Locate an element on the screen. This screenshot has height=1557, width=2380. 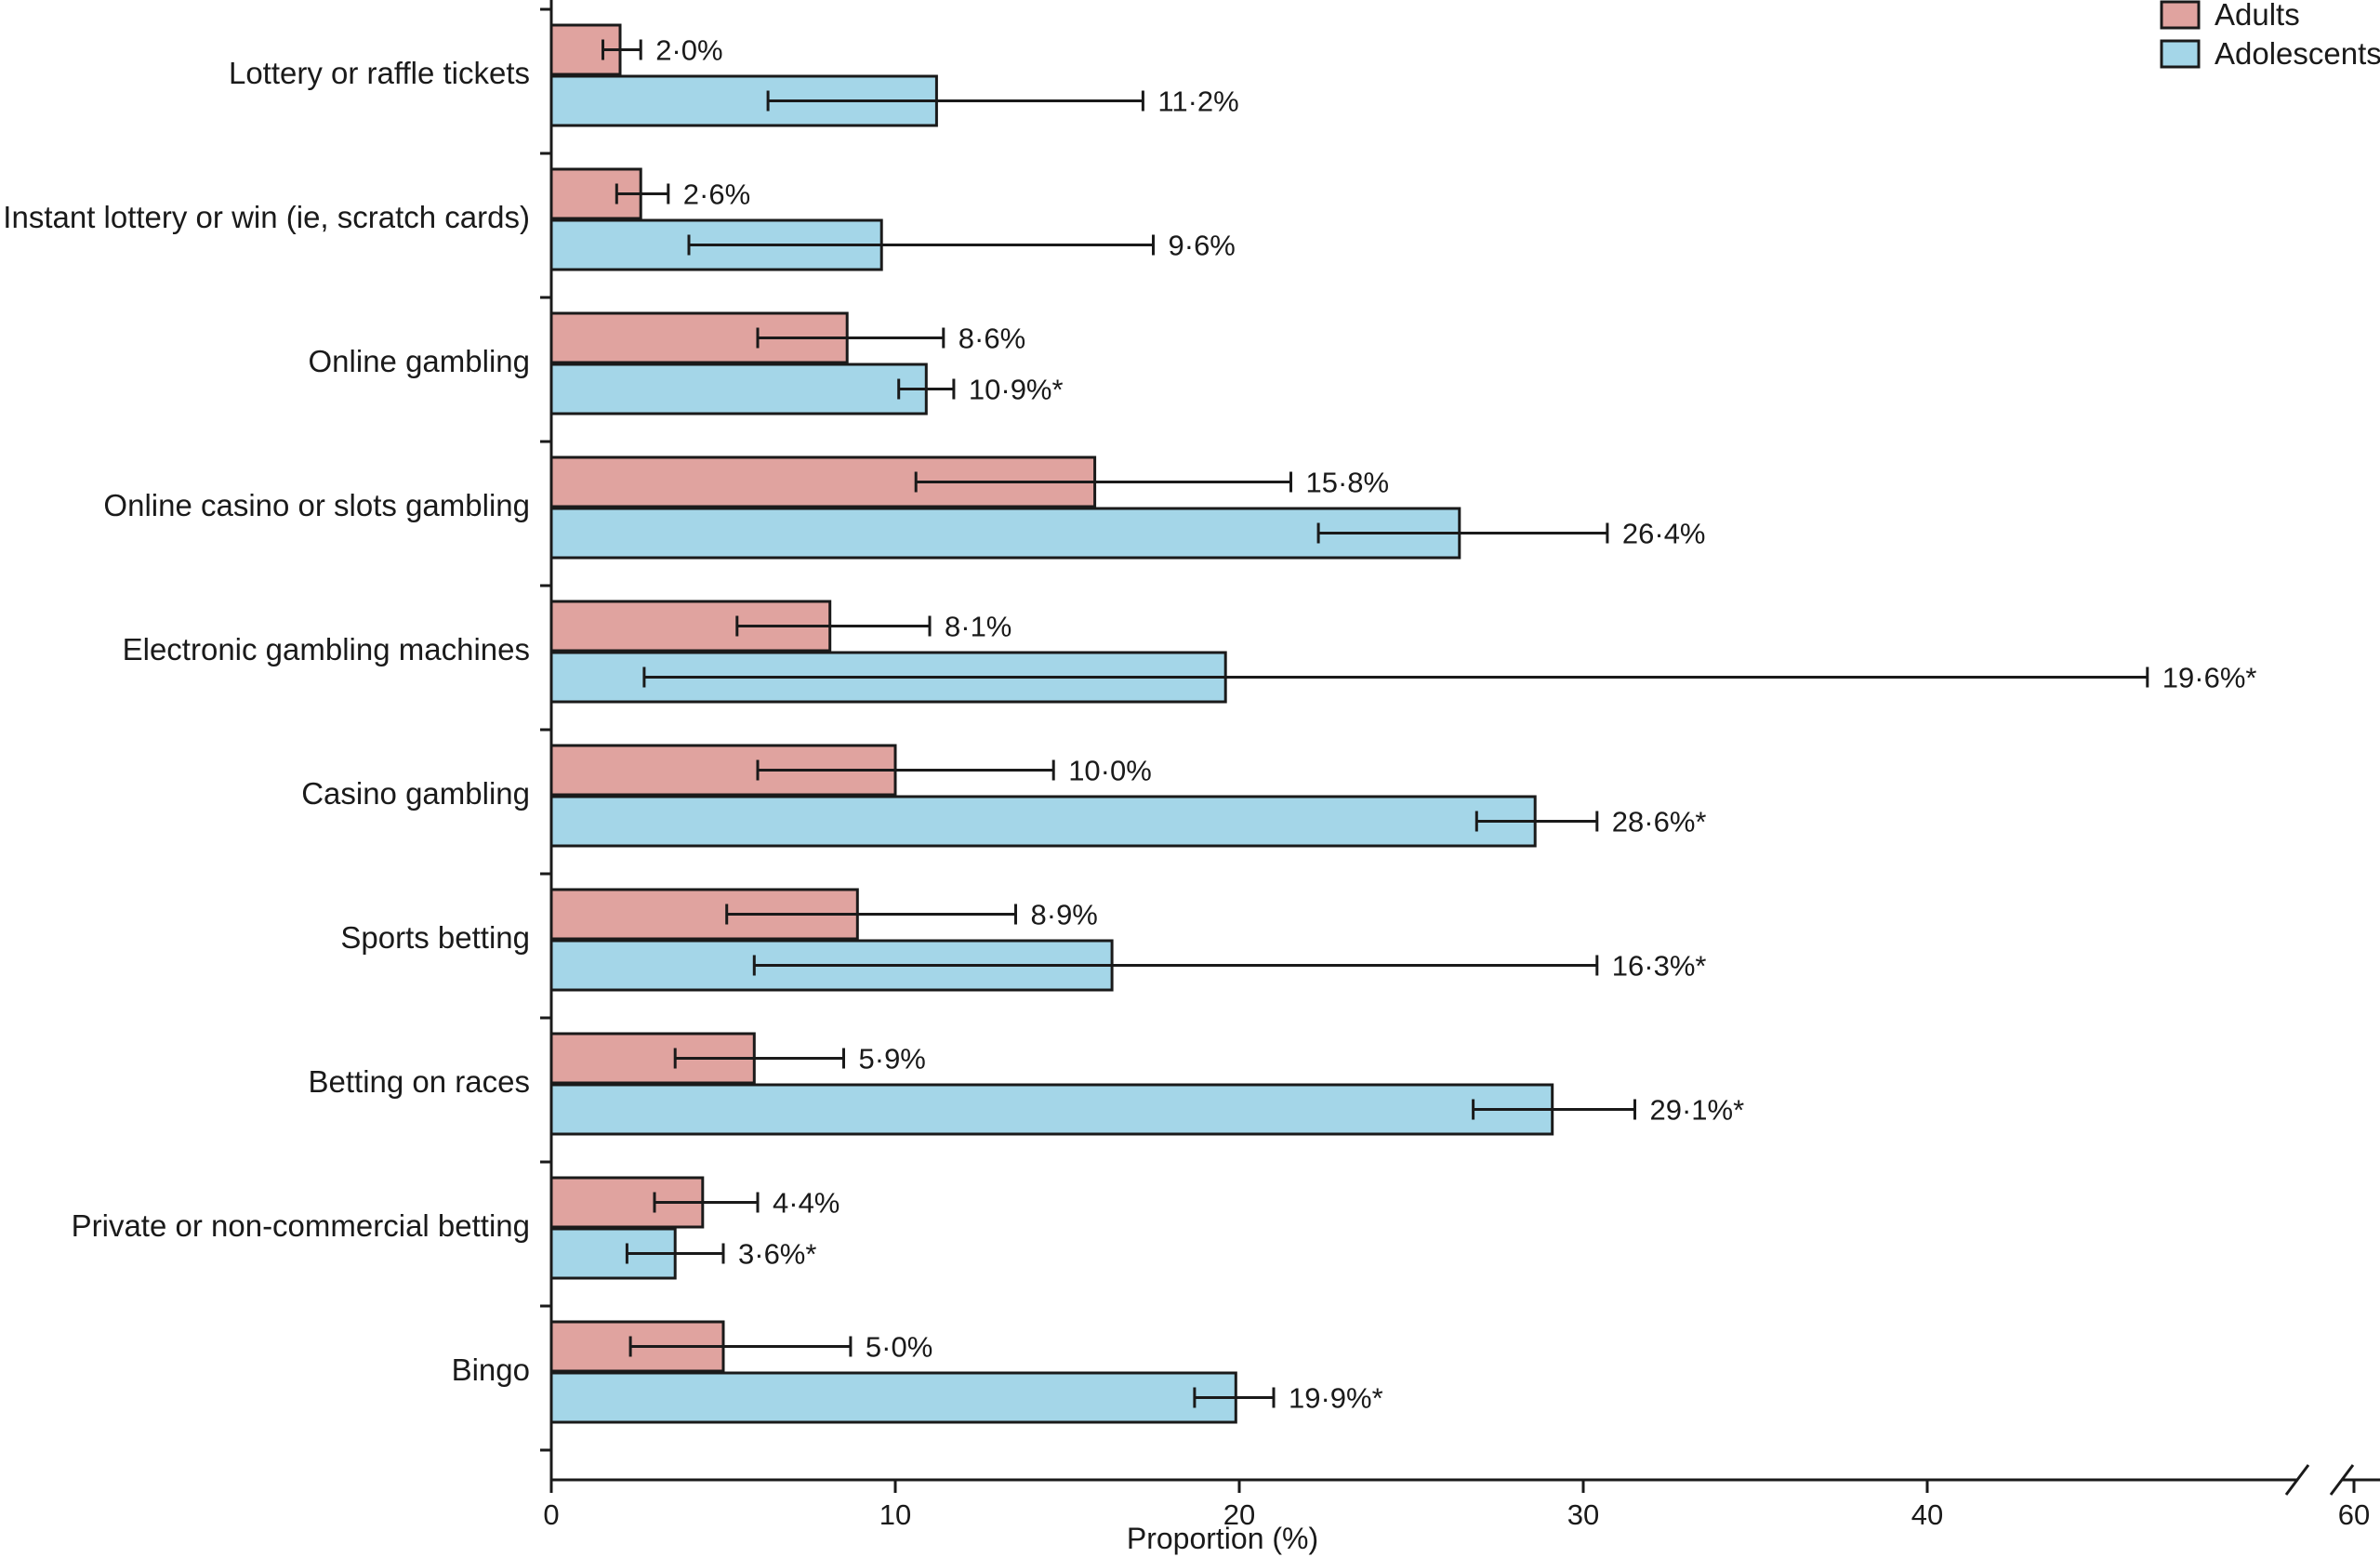
category-label: Online casino or slots gambling is located at coordinates (316, 505).